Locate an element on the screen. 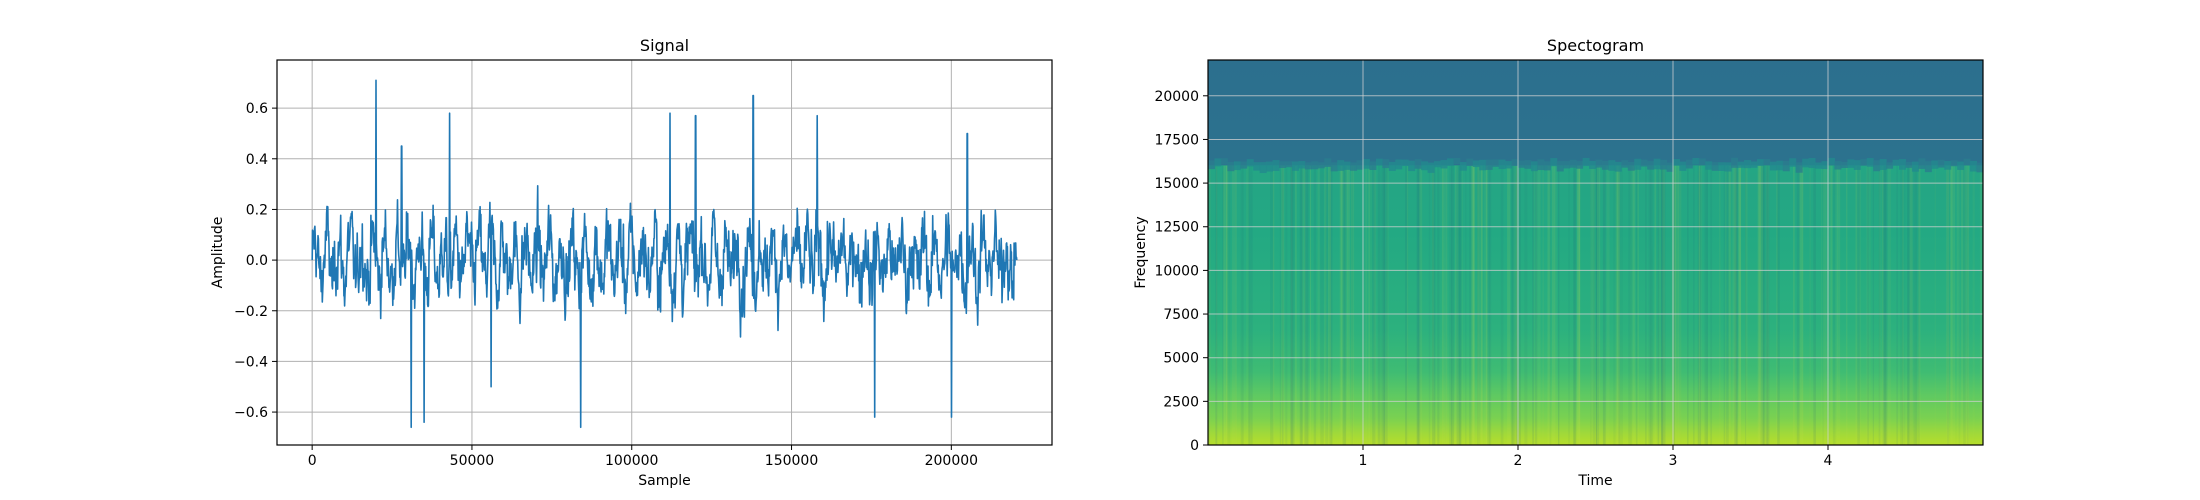  signal-x-tick-label: 200000 is located at coordinates (951, 461).